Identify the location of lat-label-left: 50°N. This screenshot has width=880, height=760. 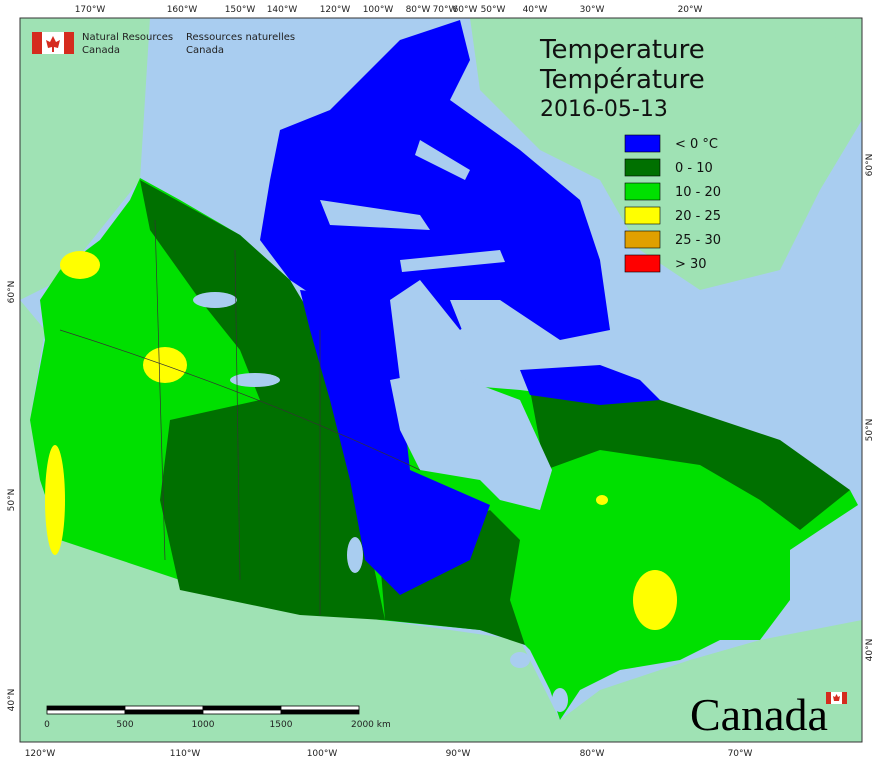
(12, 500).